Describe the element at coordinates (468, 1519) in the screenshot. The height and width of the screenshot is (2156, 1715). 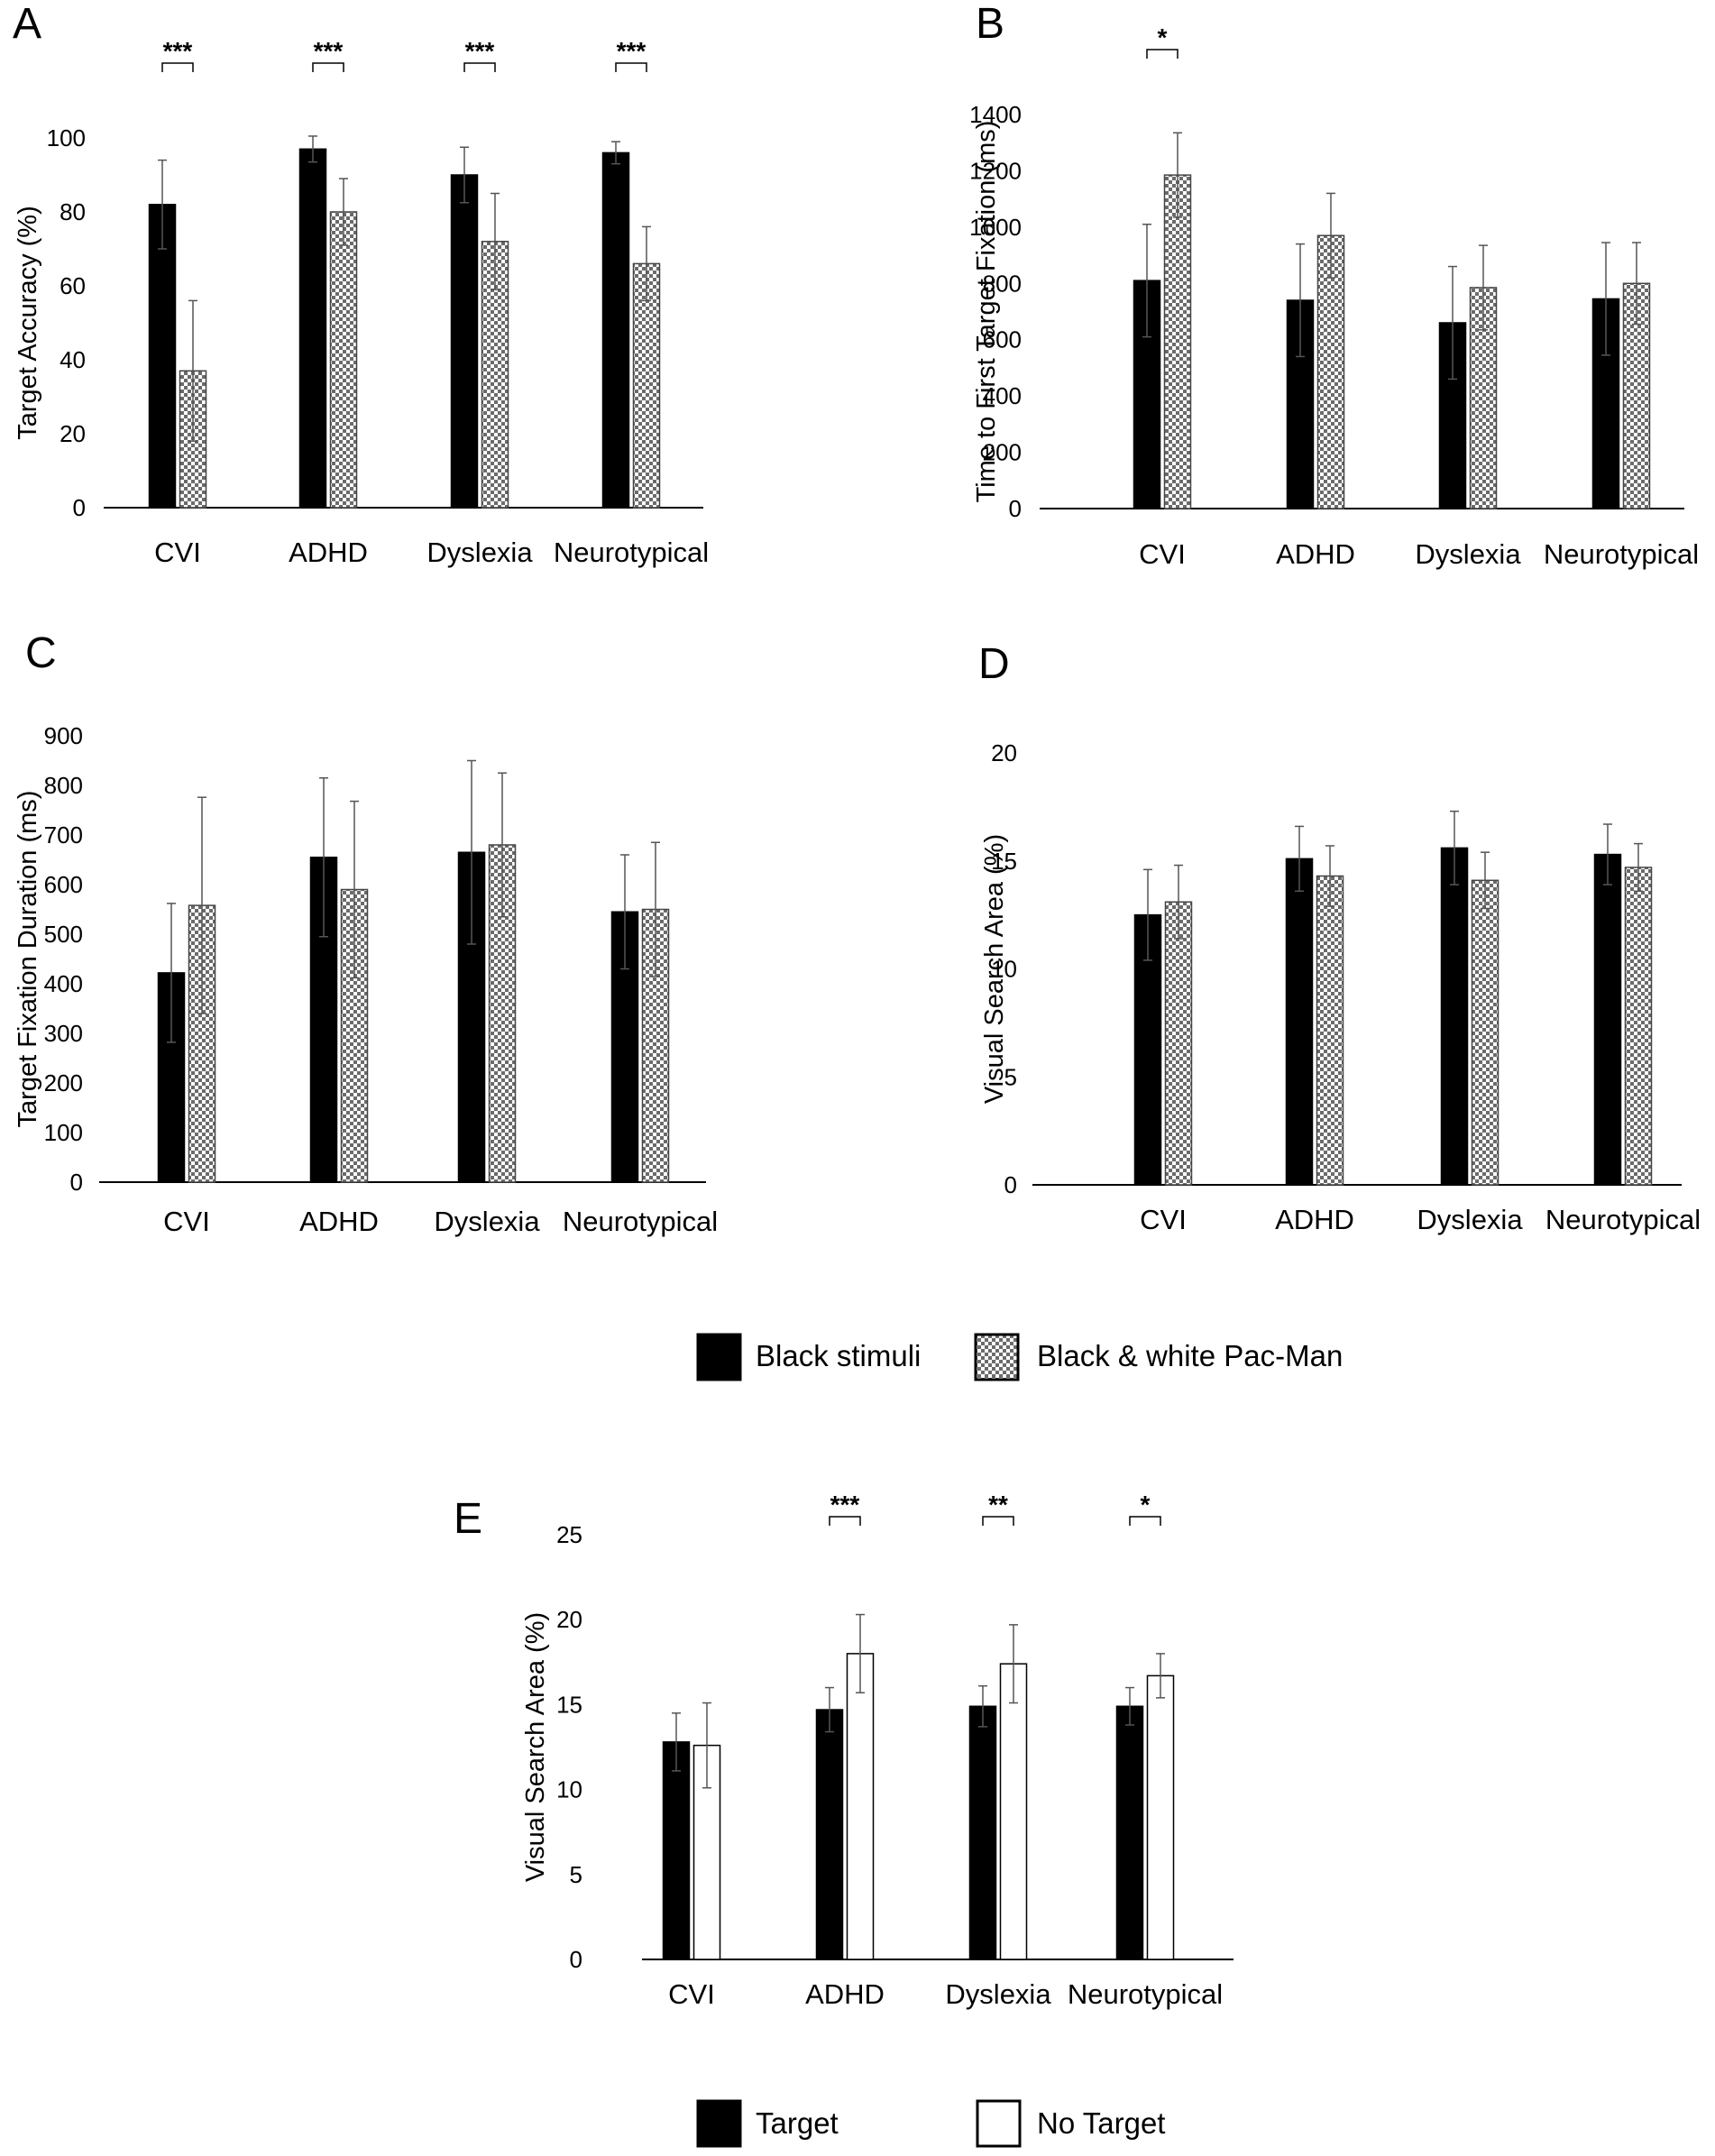
I see `panel-letter-e: E` at that location.